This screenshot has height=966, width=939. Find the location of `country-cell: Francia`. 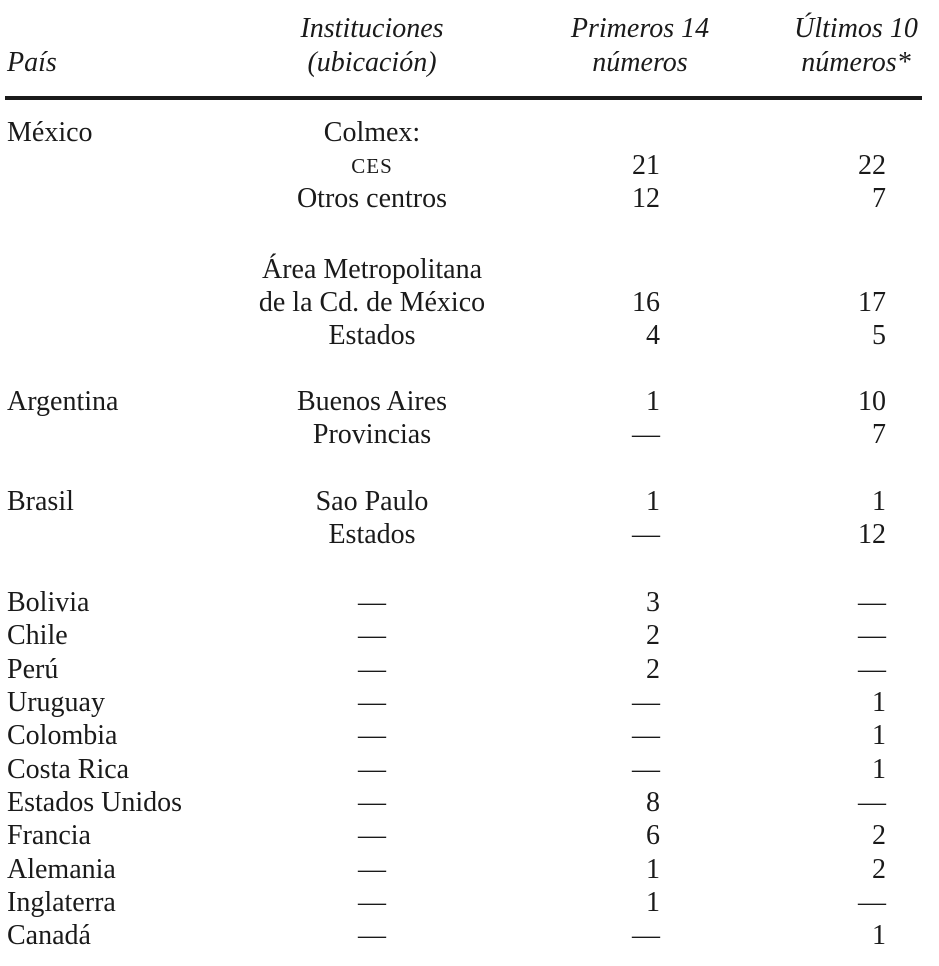

country-cell: Francia is located at coordinates (49, 835).